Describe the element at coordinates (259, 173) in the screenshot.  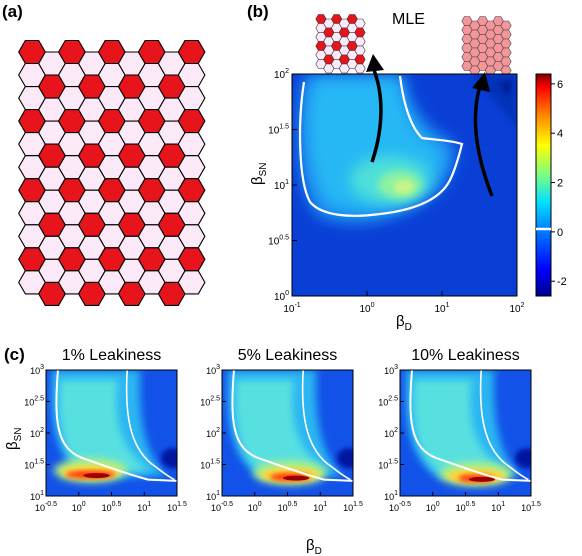
I see `panel-b-ylabel: βSN` at that location.